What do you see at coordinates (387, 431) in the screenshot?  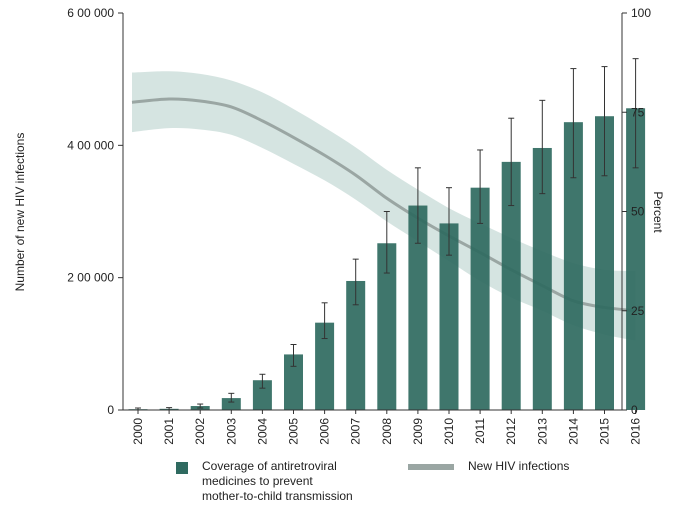 I see `x-tick-label-2008: 2008` at bounding box center [387, 431].